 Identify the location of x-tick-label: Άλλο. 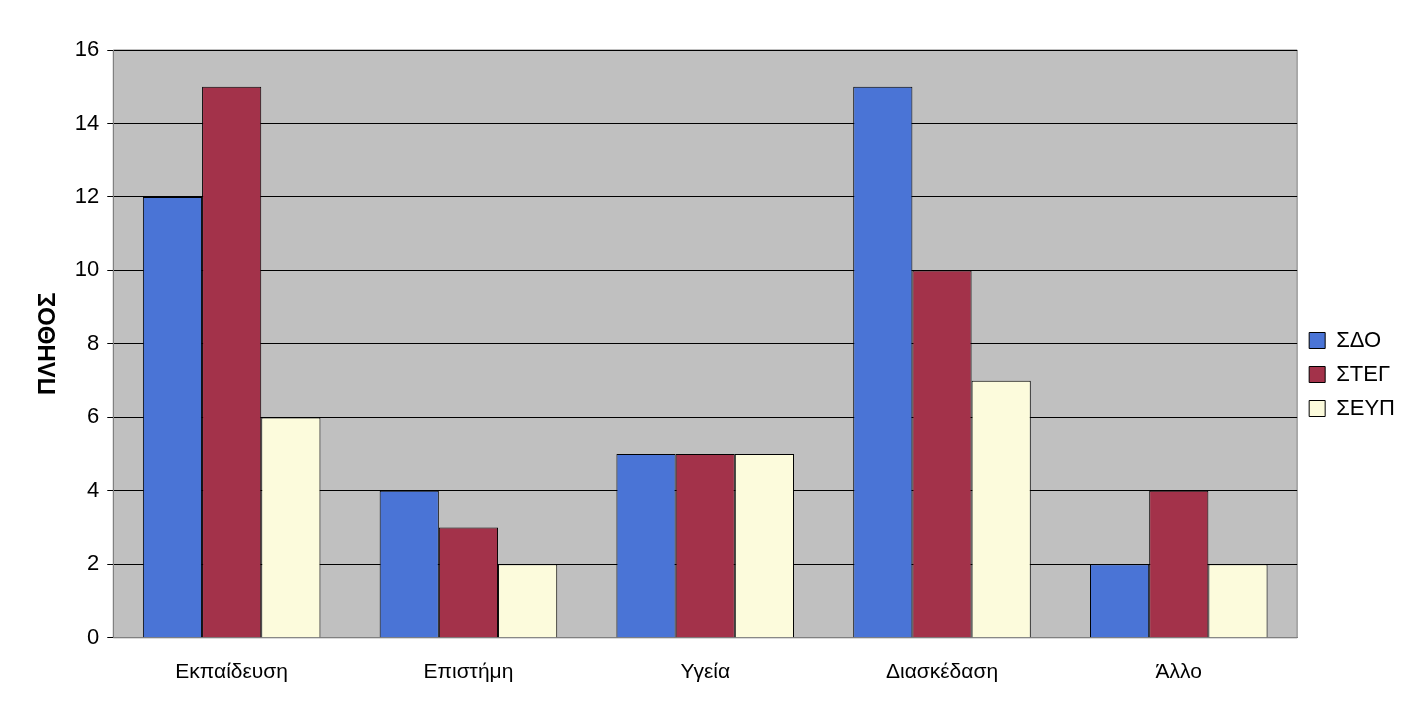
(1178, 671).